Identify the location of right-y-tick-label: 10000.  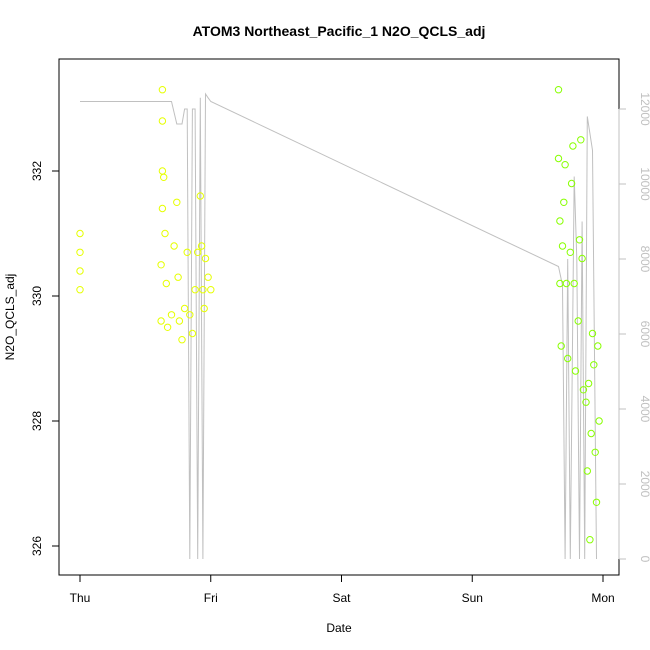
(644, 184).